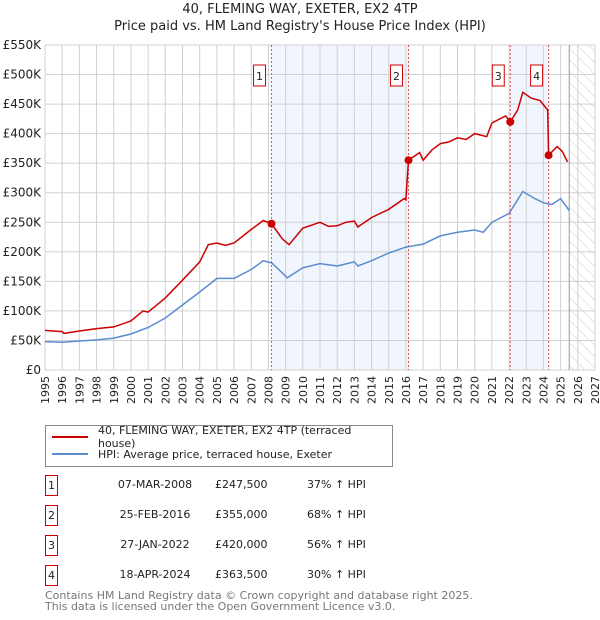 The image size is (600, 620). I want to click on transaction-number-badge: 1, so click(51, 485).